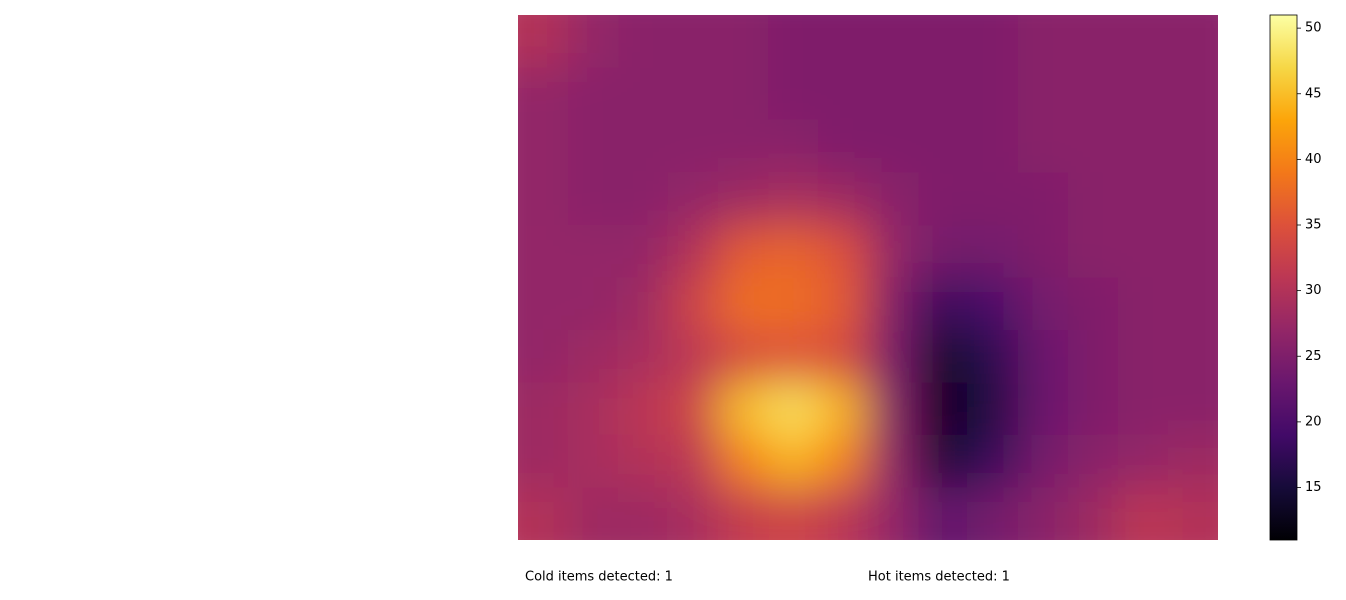 The image size is (1346, 600). What do you see at coordinates (1313, 93) in the screenshot?
I see `colorbar-tick-label: 45` at bounding box center [1313, 93].